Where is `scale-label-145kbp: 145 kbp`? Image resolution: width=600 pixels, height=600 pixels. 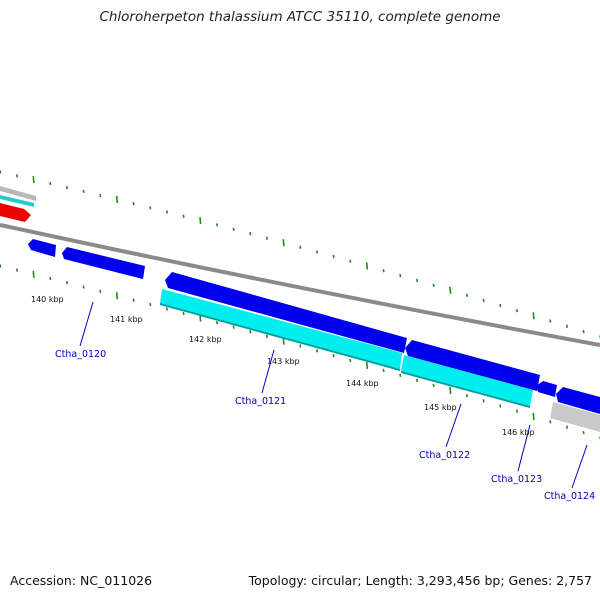 scale-label-145kbp: 145 kbp is located at coordinates (440, 407).